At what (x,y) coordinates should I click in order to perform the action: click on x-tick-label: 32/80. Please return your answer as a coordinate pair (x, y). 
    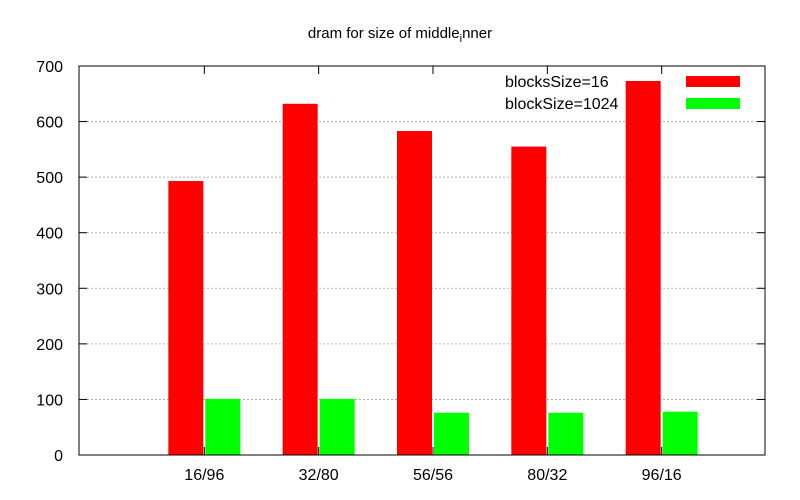
    Looking at the image, I should click on (319, 475).